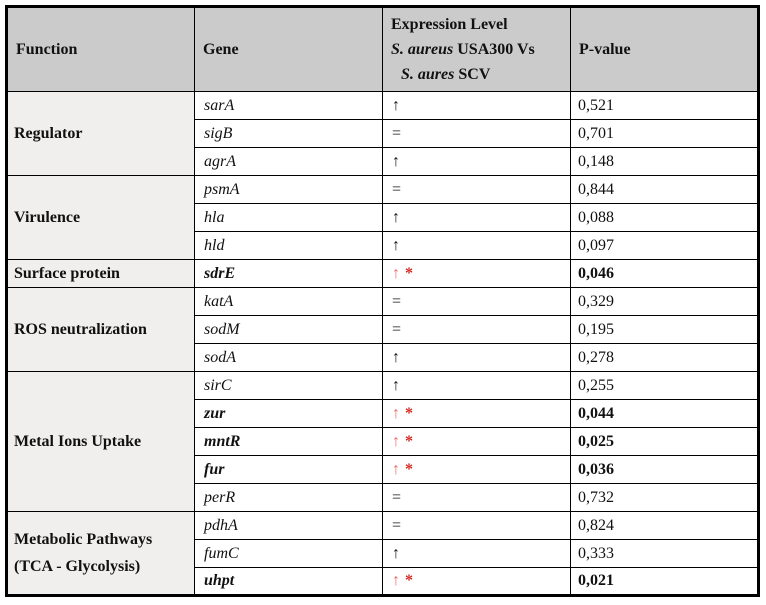  Describe the element at coordinates (288, 413) in the screenshot. I see `gene-cell: zur` at that location.